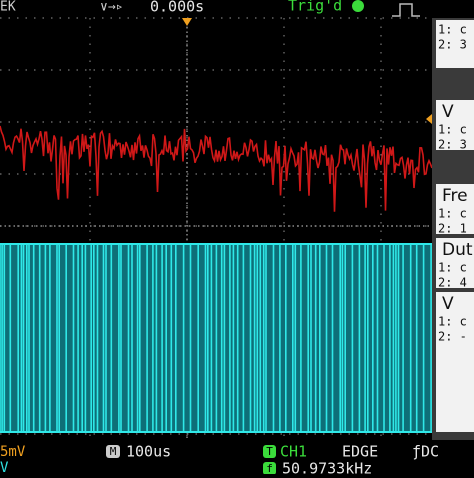 Image resolution: width=474 pixels, height=478 pixels. I want to click on measure-row: 2: 1, so click(452, 229).